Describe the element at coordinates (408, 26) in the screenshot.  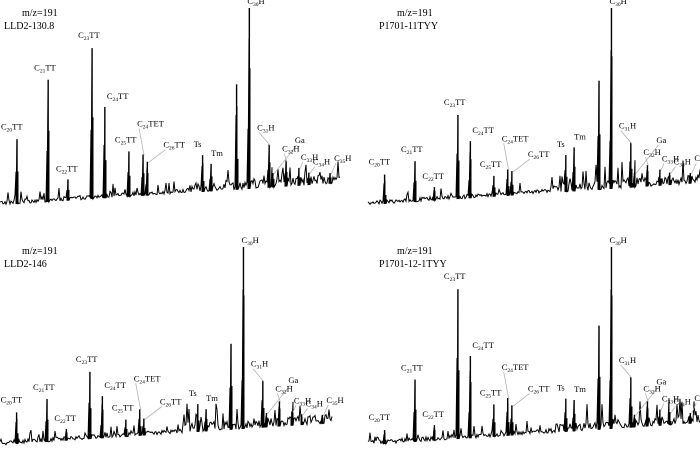
I see `panel-sample-id: P1701-11TYY` at that location.